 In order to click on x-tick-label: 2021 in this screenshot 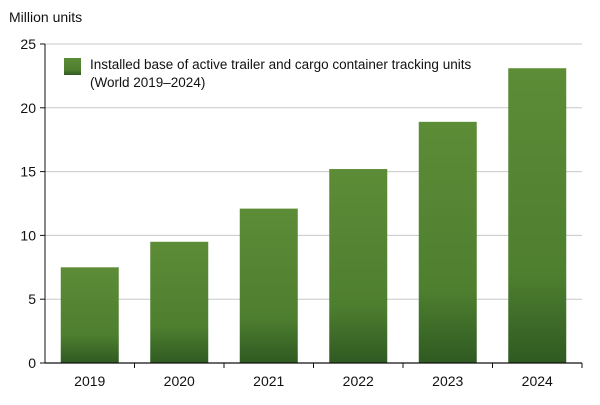, I will do `click(268, 381)`.